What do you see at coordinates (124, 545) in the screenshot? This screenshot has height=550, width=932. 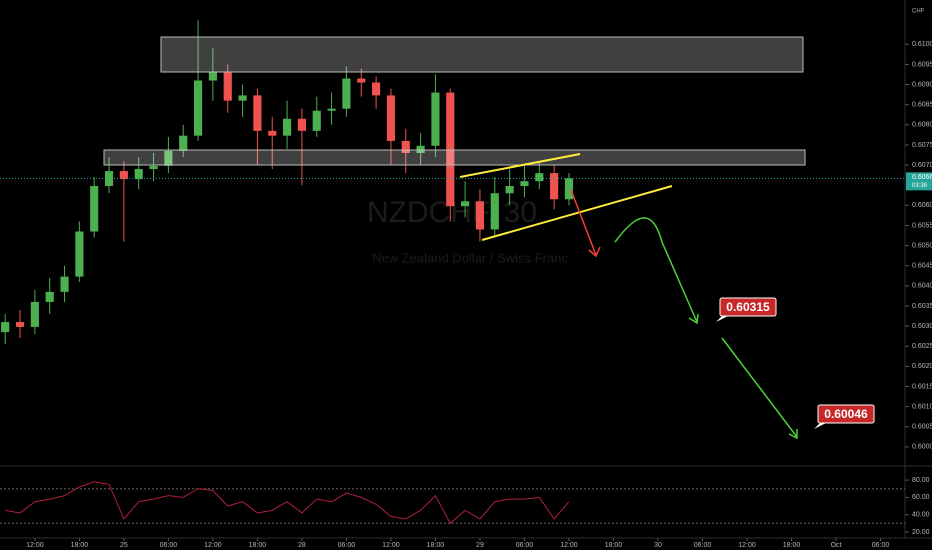 I see `x-tick-label: 25` at bounding box center [124, 545].